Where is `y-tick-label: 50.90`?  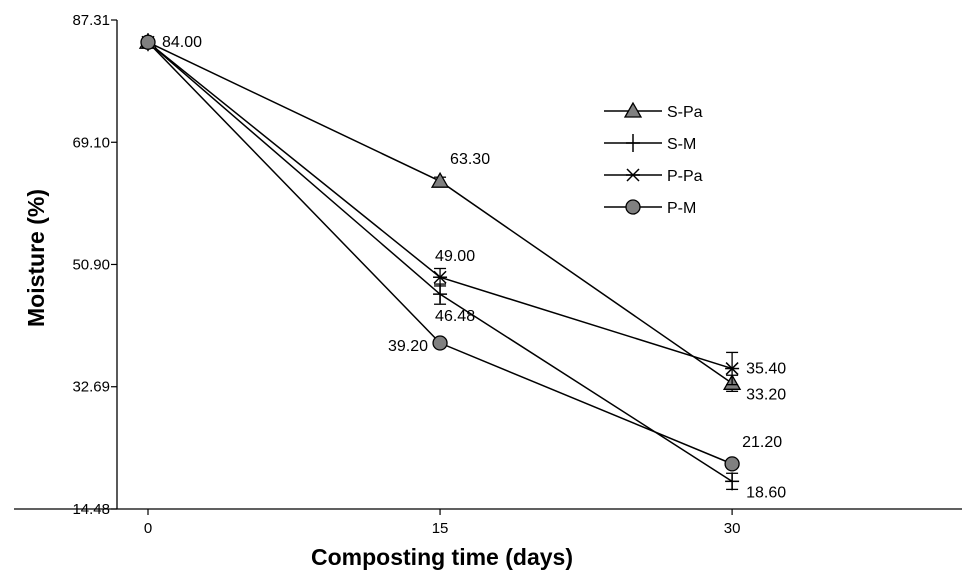
y-tick-label: 50.90 is located at coordinates (91, 264).